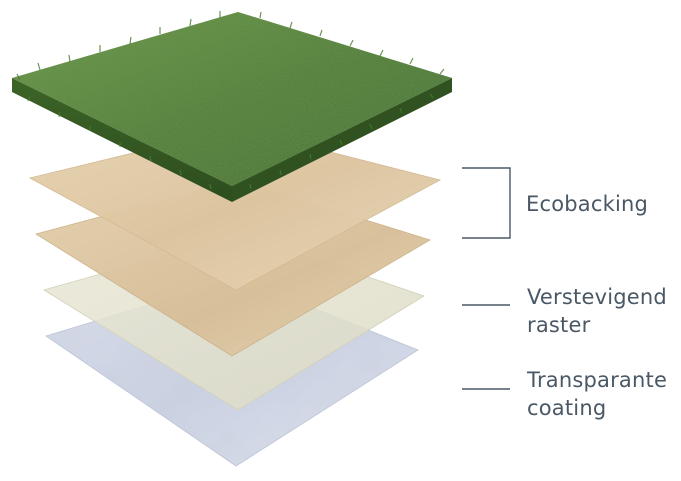 Image resolution: width=681 pixels, height=481 pixels. What do you see at coordinates (567, 408) in the screenshot?
I see `coating-label-line-2: coating` at bounding box center [567, 408].